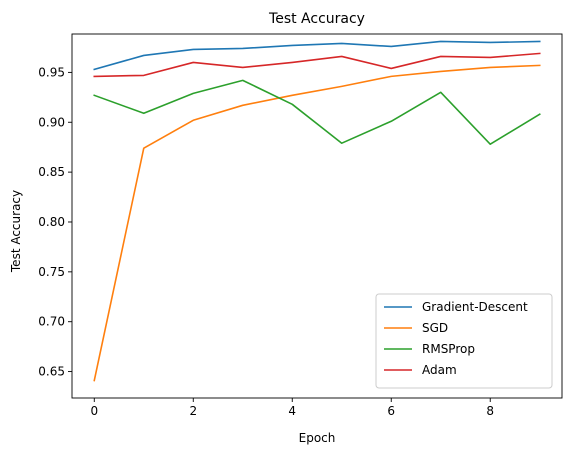  What do you see at coordinates (16, 231) in the screenshot?
I see `y-axis-label: Test Accuracy` at bounding box center [16, 231].